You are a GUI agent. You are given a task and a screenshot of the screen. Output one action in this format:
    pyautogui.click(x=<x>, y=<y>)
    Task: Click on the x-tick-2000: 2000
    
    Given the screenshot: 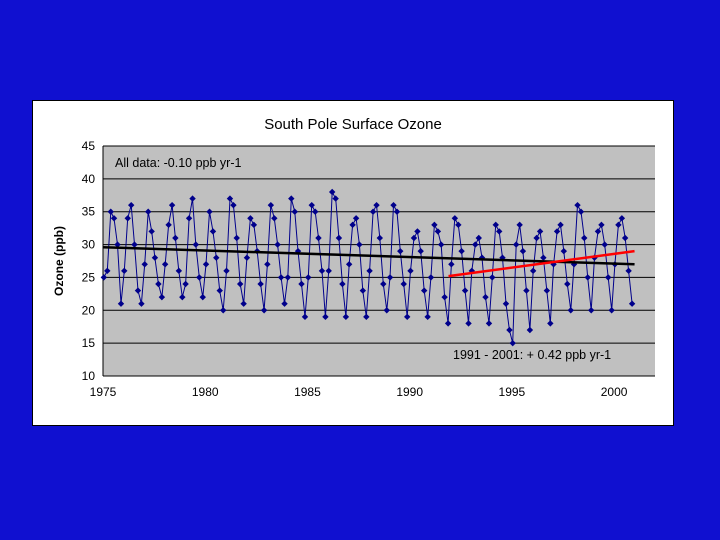 What is the action you would take?
    pyautogui.click(x=614, y=392)
    